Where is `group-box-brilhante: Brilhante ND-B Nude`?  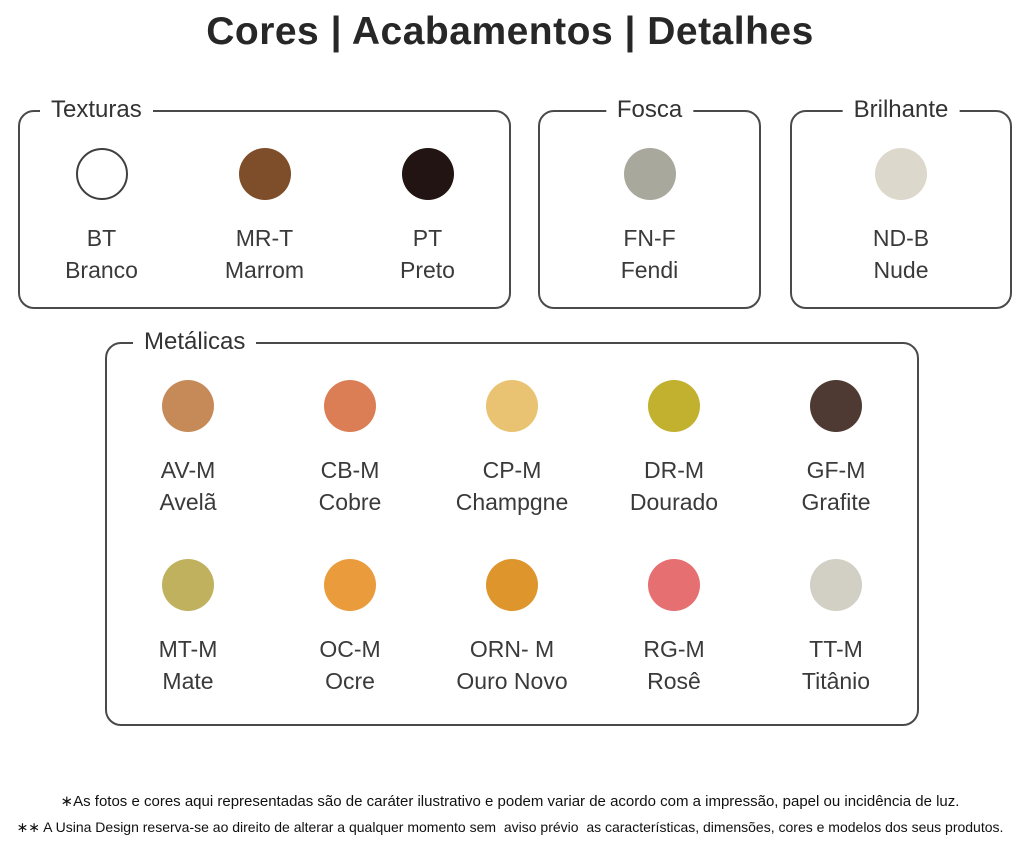 group-box-brilhante: Brilhante ND-B Nude is located at coordinates (901, 201).